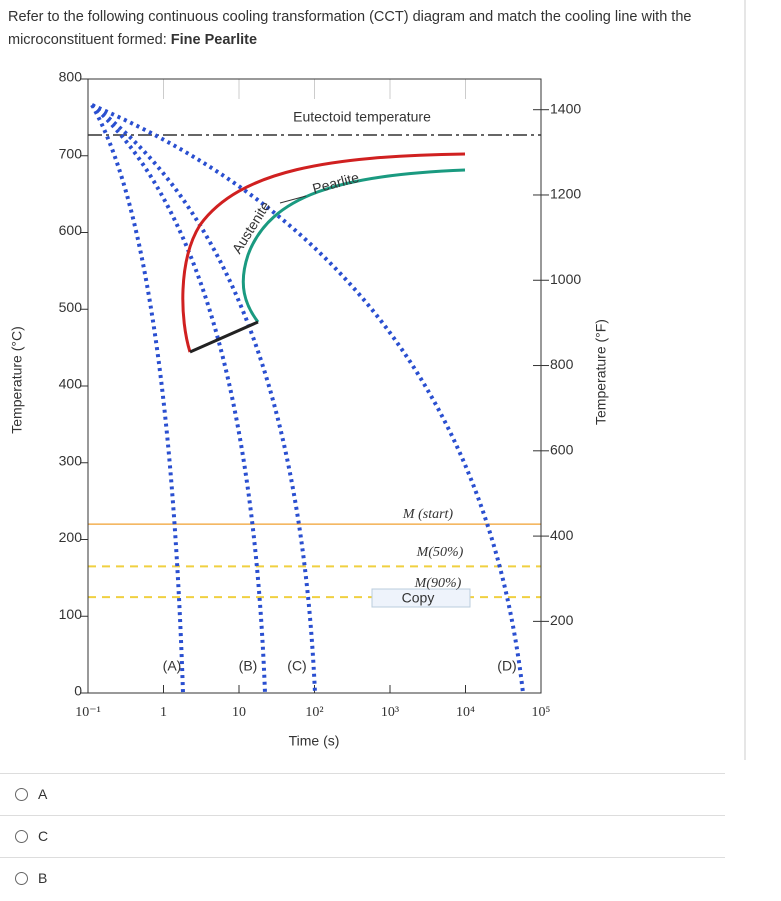  What do you see at coordinates (88, 712) in the screenshot?
I see `x-tick-label: 10⁻¹` at bounding box center [88, 712].